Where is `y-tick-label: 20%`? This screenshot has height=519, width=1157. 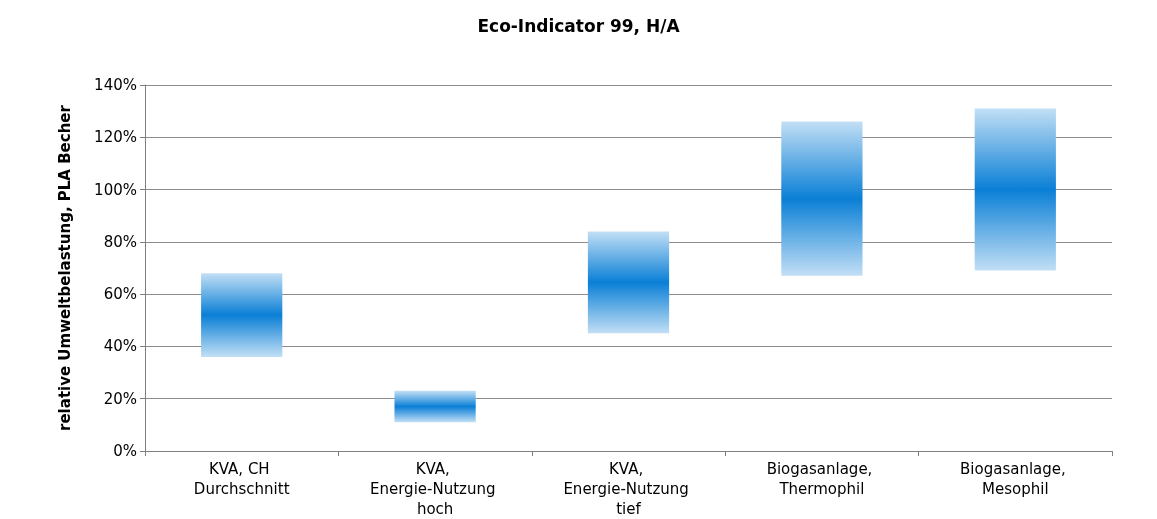 y-tick-label: 20% is located at coordinates (120, 398).